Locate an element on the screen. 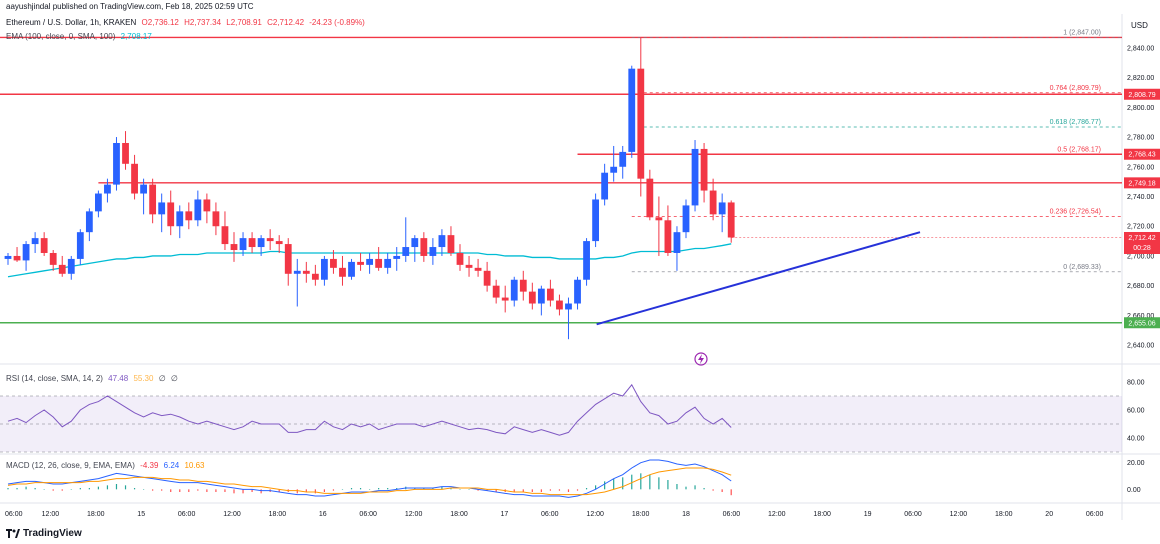  tradingview-footer: TradingView is located at coordinates (44, 533).